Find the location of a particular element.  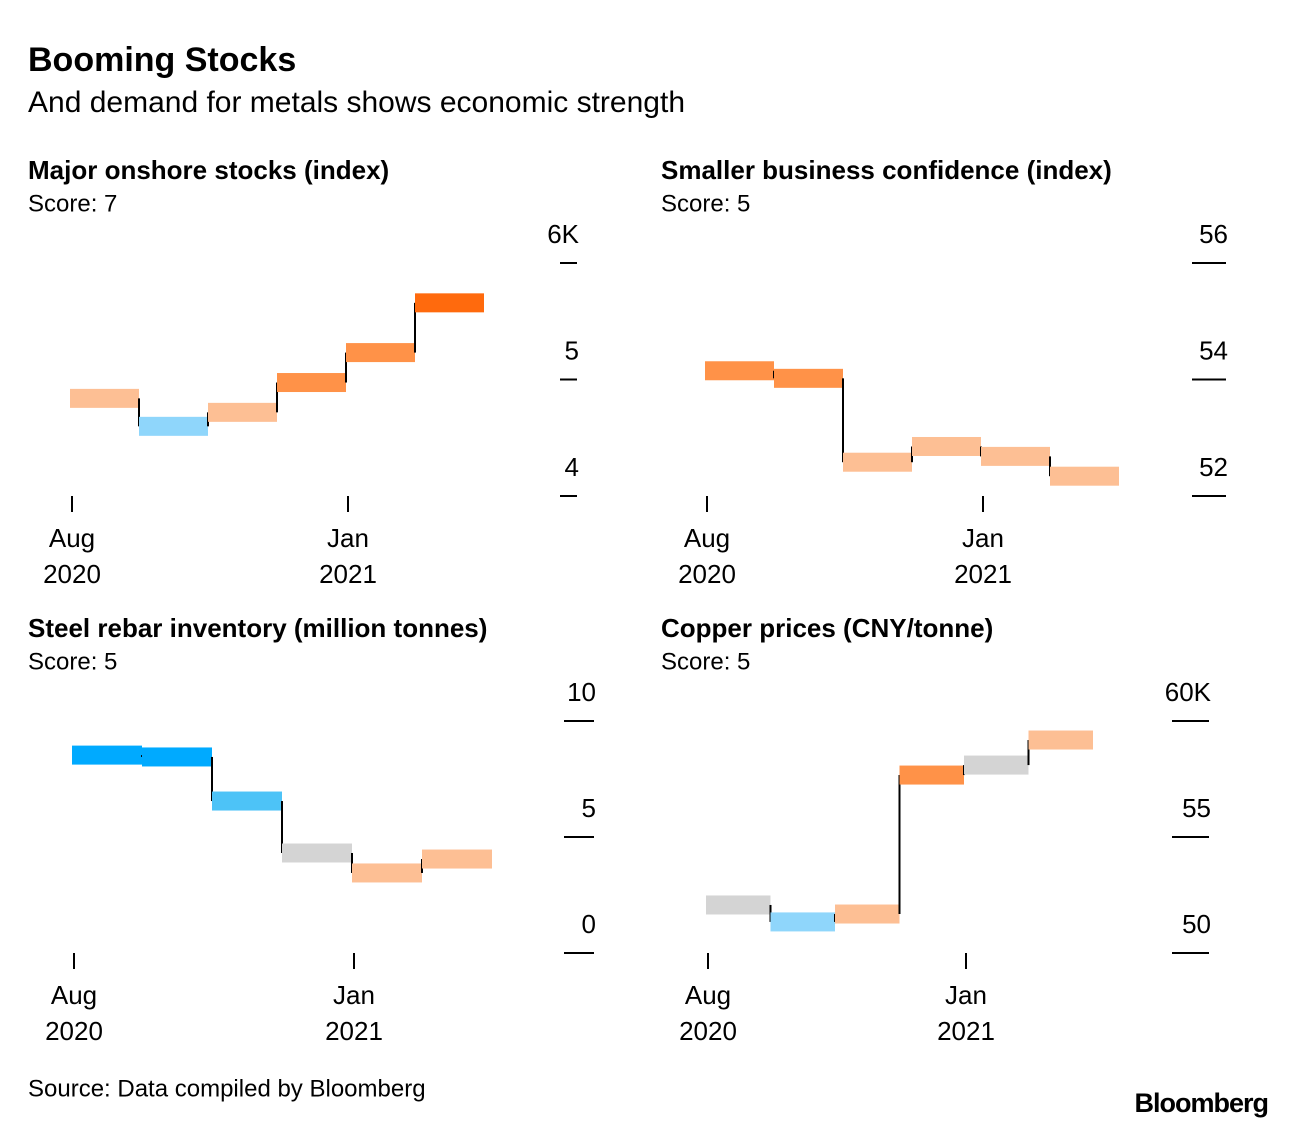

y-tick-label: 54 is located at coordinates (1213, 350).